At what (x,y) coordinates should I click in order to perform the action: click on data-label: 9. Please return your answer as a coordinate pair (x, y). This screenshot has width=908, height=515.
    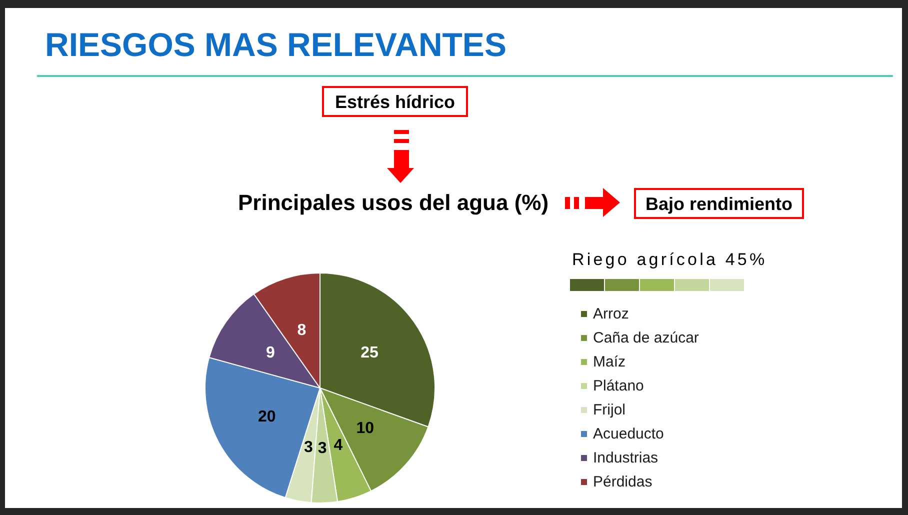
    Looking at the image, I should click on (271, 353).